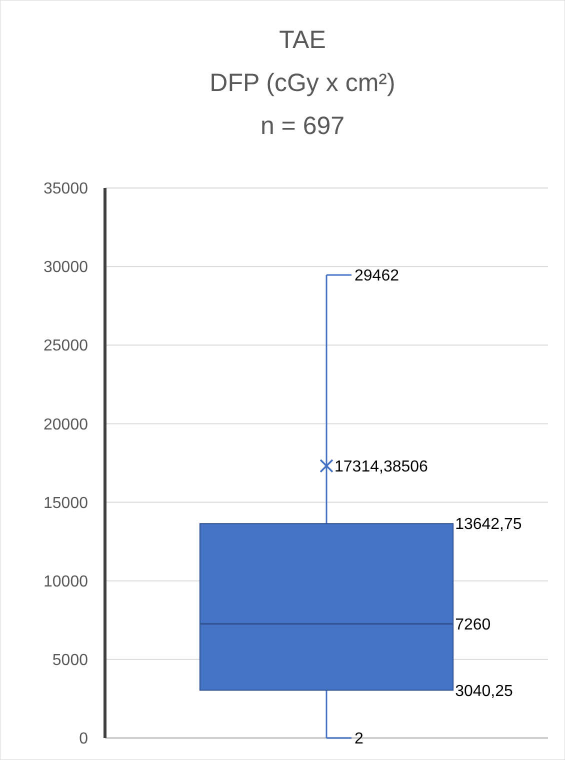  I want to click on y-tick-label: 25000, so click(66, 346).